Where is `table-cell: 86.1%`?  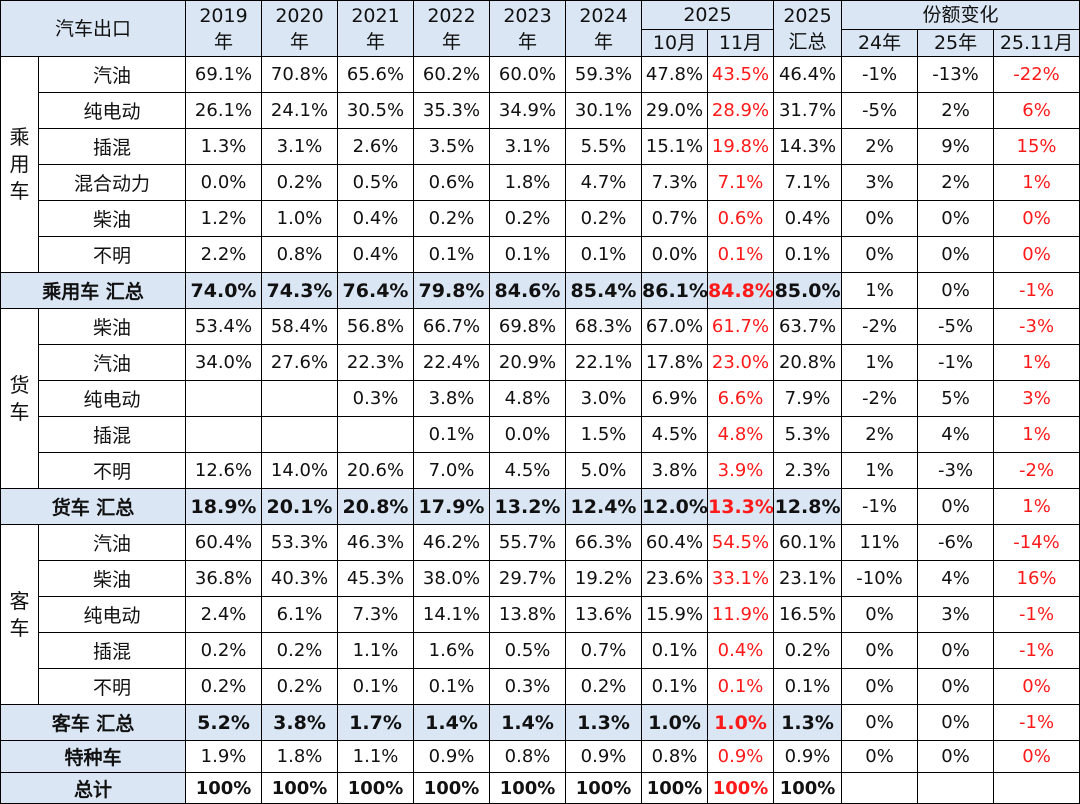
table-cell: 86.1% is located at coordinates (675, 290).